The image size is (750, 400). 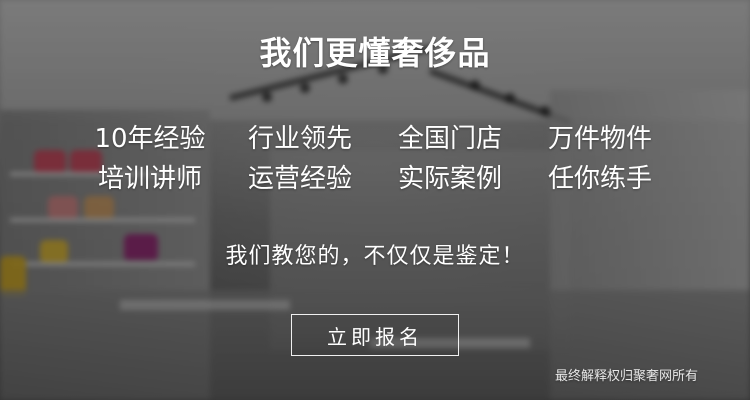 I want to click on feature-item: 全国门店, so click(x=449, y=139).